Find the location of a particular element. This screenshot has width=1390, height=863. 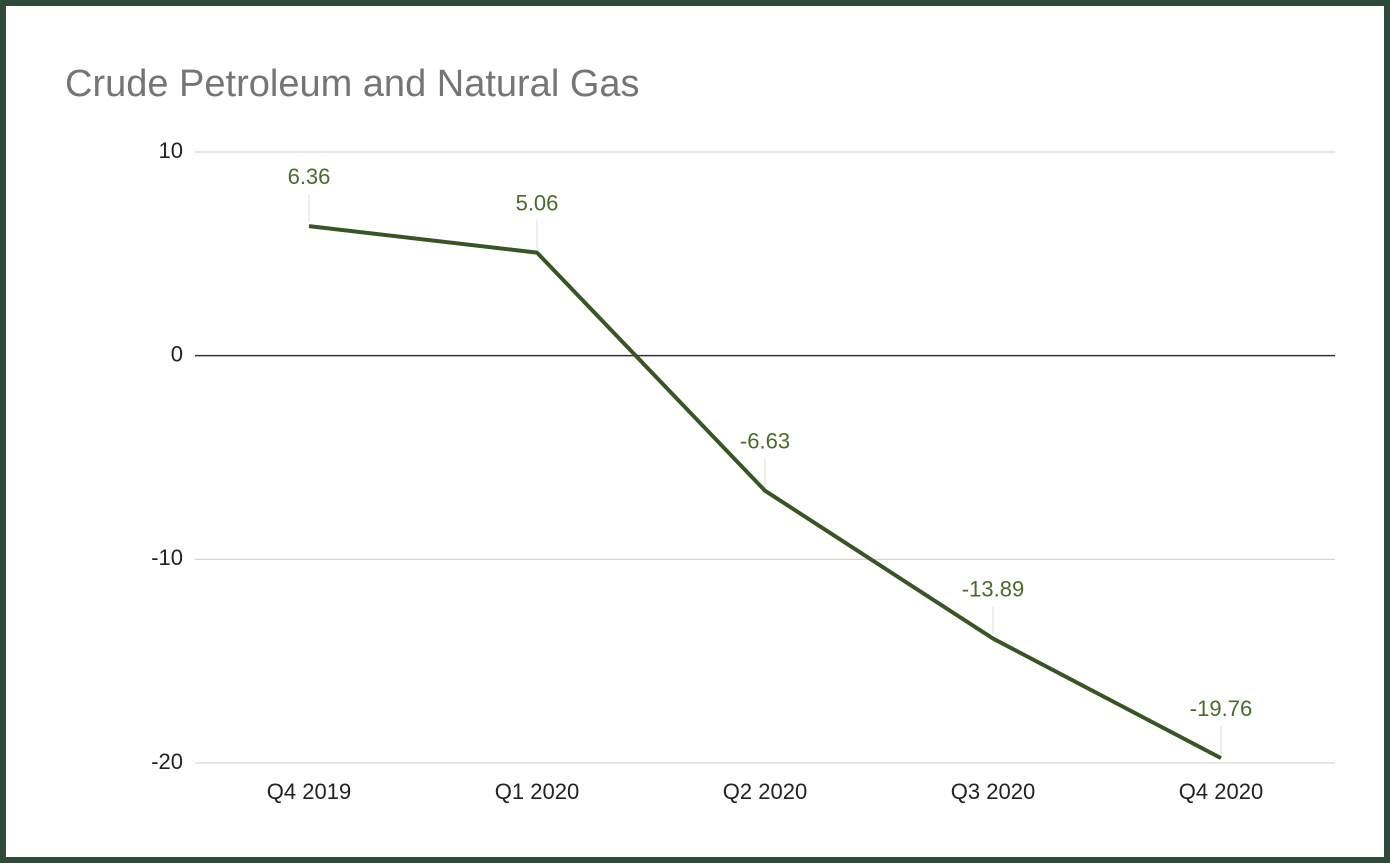

x-tick-label: Q3 2020 is located at coordinates (993, 791).